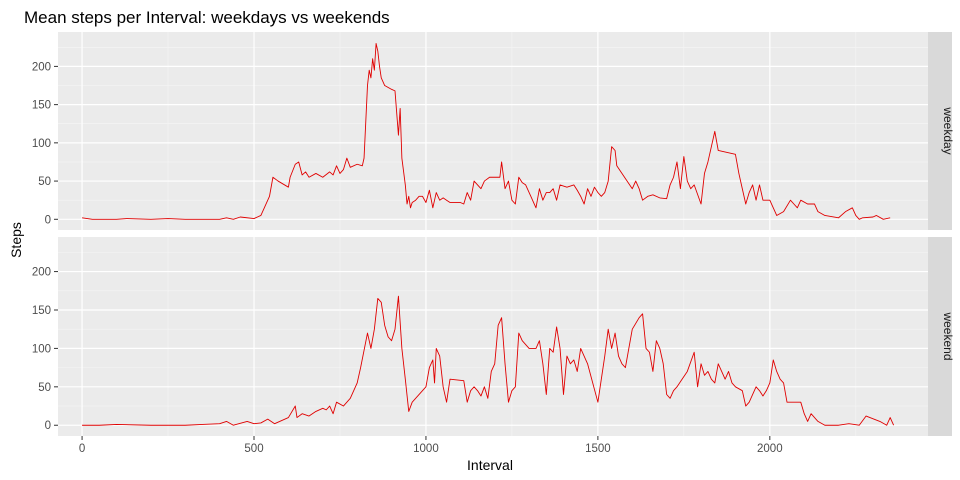 The height and width of the screenshot is (480, 960). What do you see at coordinates (598, 449) in the screenshot?
I see `x-tick-label: 1500` at bounding box center [598, 449].